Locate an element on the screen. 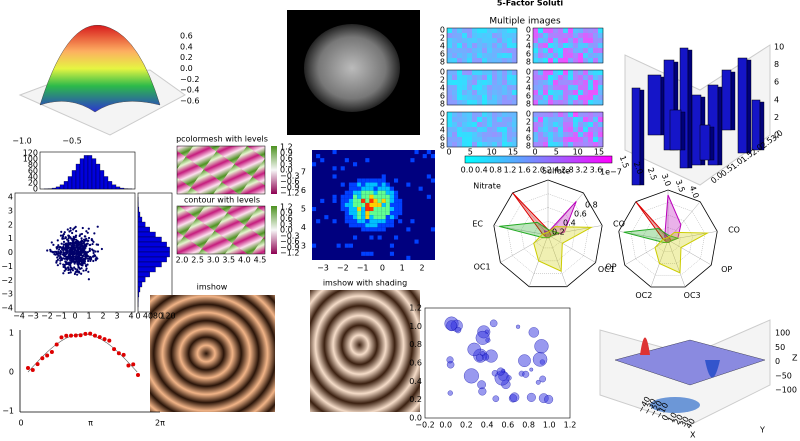 The width and height of the screenshot is (800, 441). tick-label: 3.5 is located at coordinates (228, 260).